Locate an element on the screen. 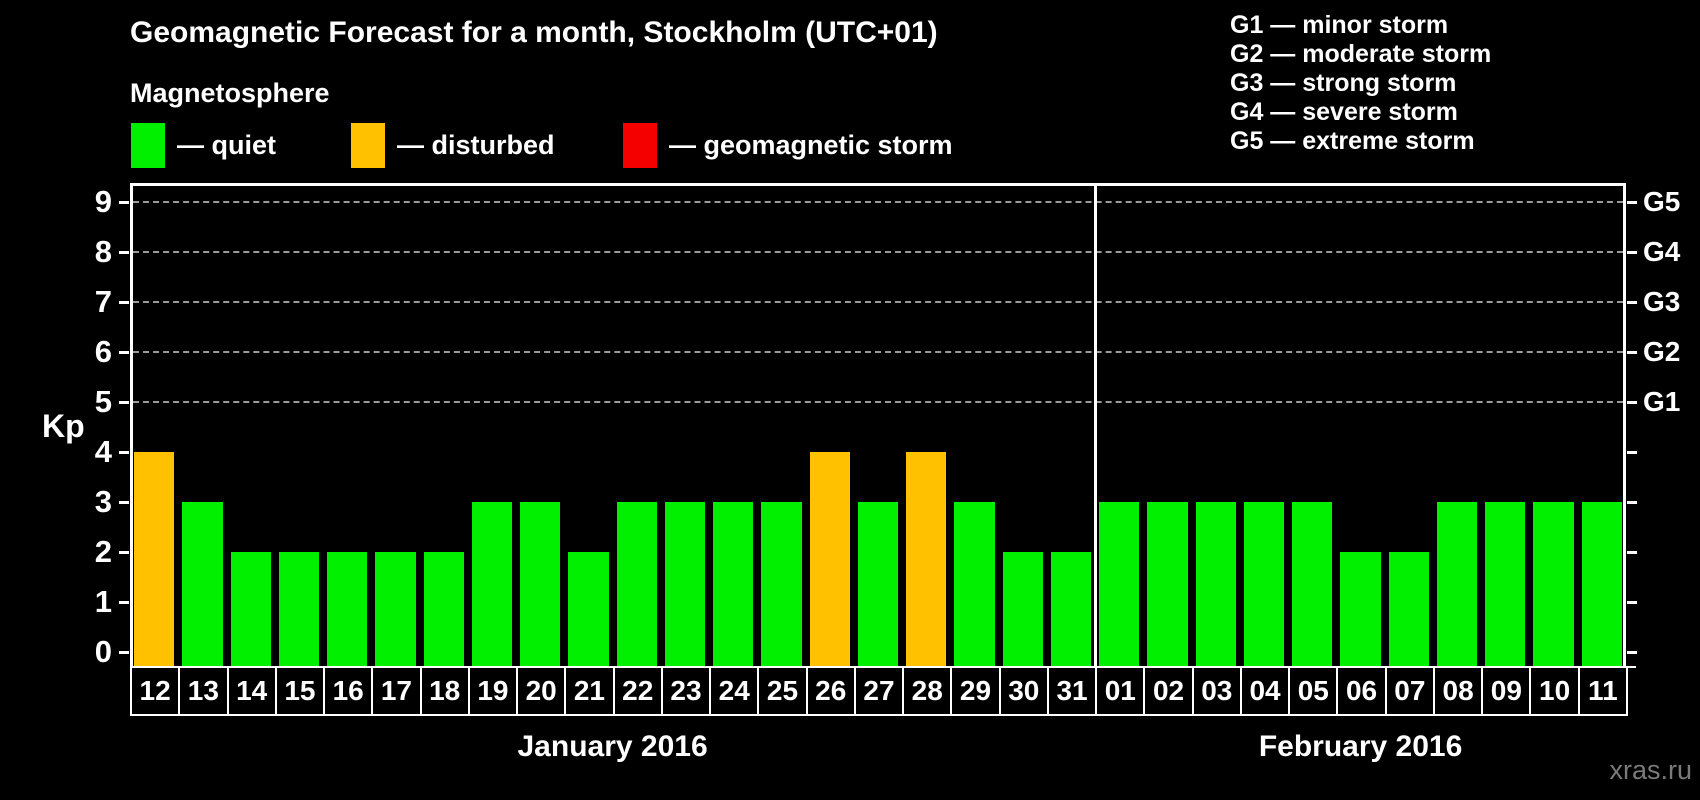 This screenshot has height=800, width=1700. y-axis-label: 8 is located at coordinates (103, 251).